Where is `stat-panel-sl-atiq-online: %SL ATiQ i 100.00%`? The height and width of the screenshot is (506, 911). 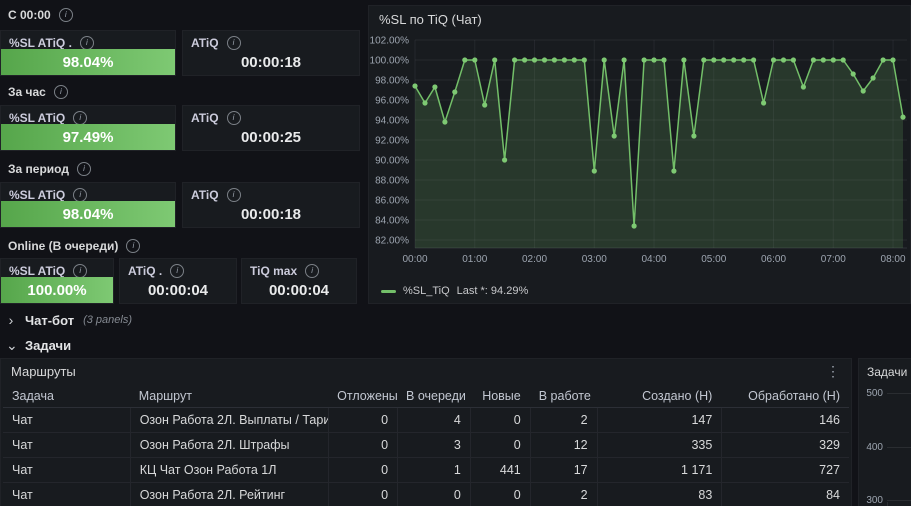
stat-panel-sl-atiq-online: %SL ATiQ i 100.00% is located at coordinates (57, 281).